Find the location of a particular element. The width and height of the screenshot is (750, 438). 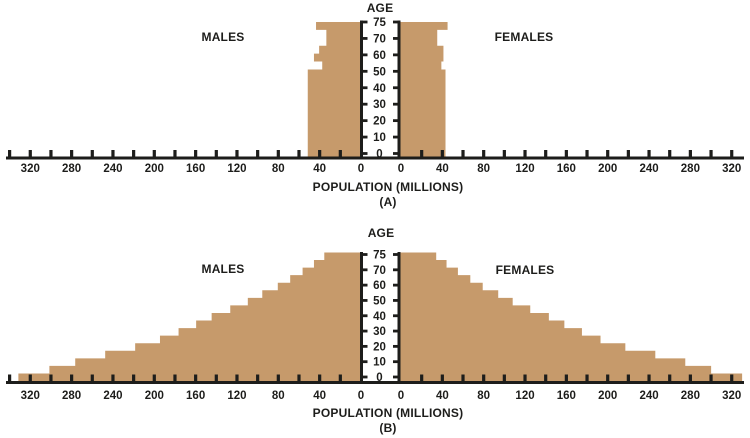

chart-a-age-tick-label: 50 is located at coordinates (379, 72).